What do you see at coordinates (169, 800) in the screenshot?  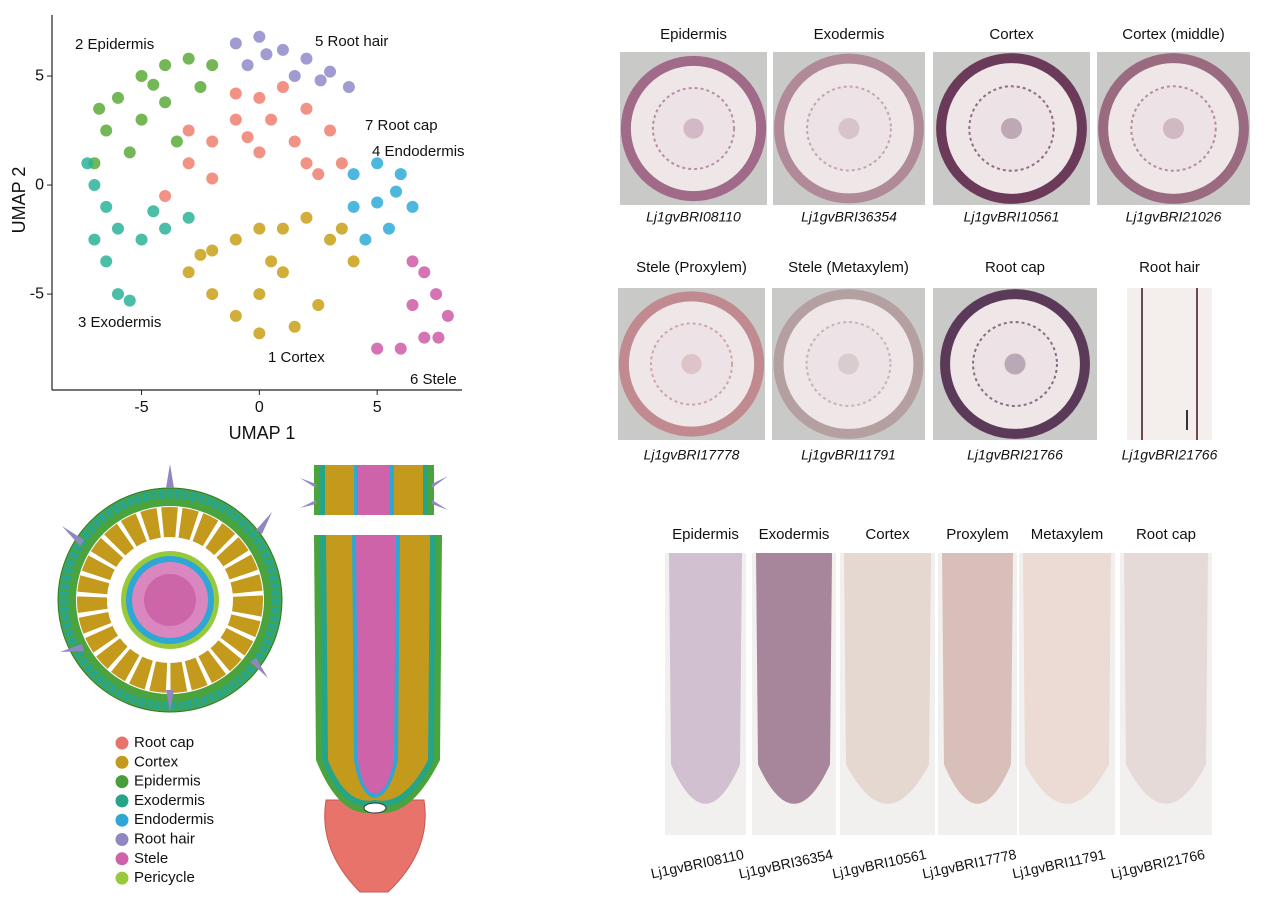 I see `legend-label: Exodermis` at bounding box center [169, 800].